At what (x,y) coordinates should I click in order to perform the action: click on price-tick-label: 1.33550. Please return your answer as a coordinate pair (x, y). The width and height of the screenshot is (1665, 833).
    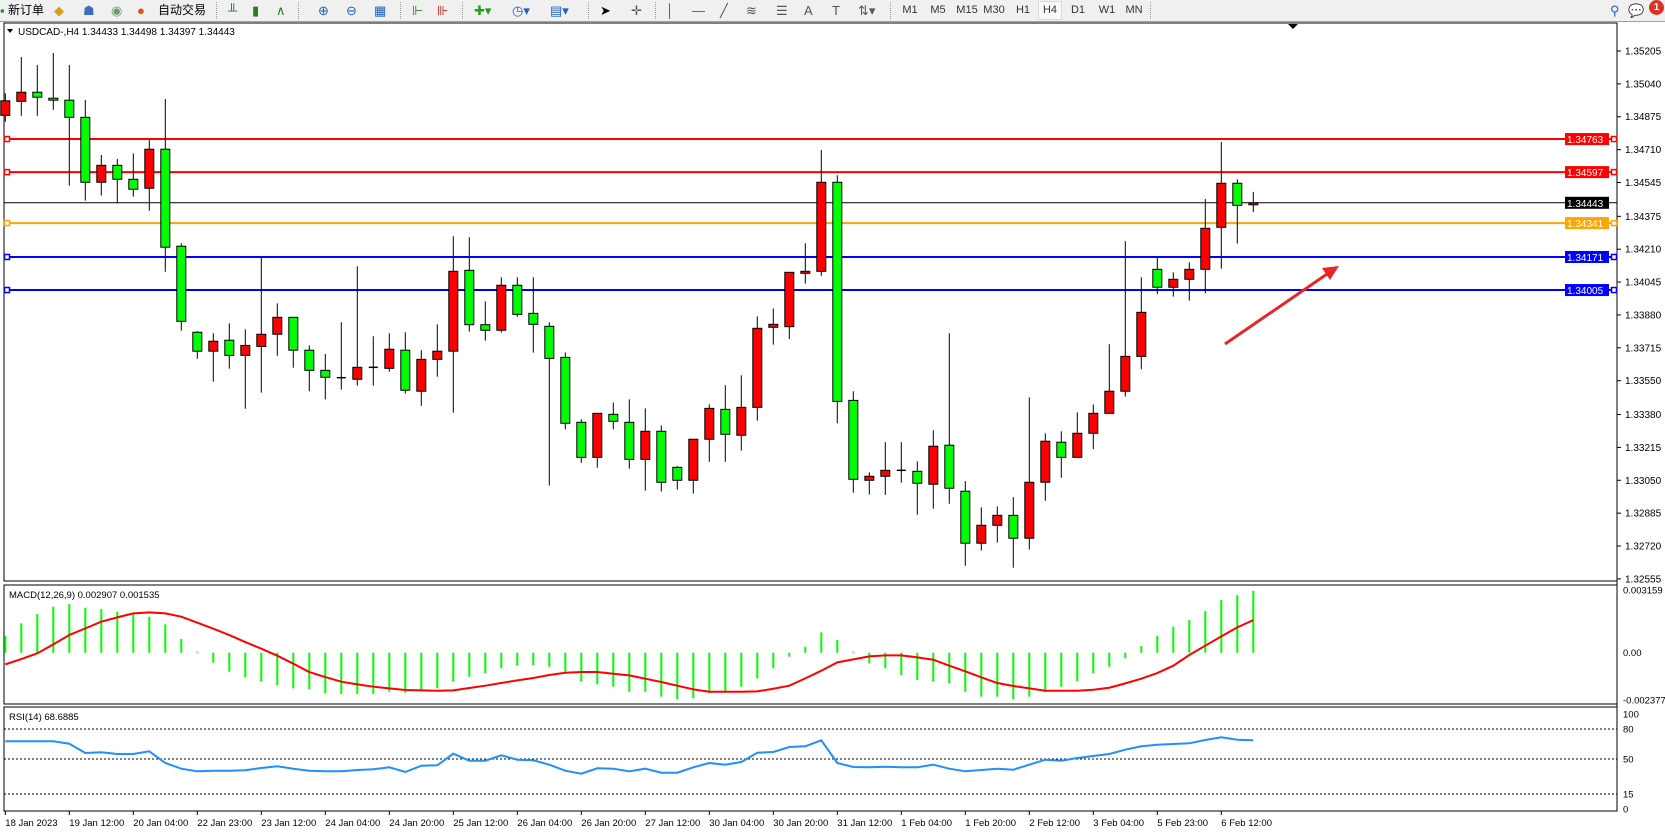
    Looking at the image, I should click on (1643, 381).